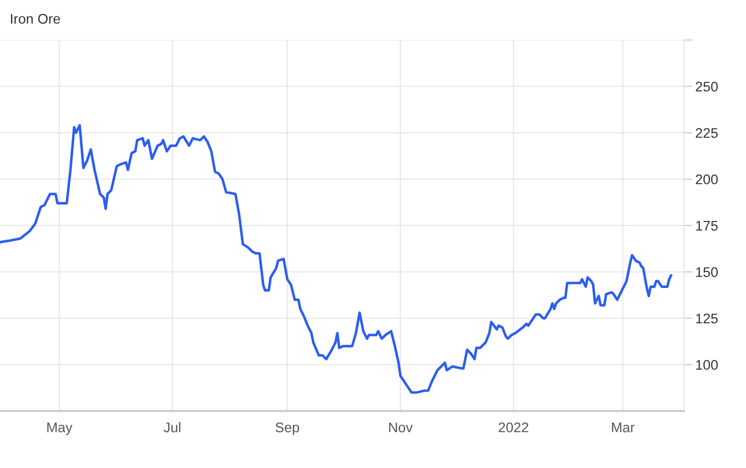 Image resolution: width=746 pixels, height=468 pixels. Describe the element at coordinates (59, 429) in the screenshot. I see `x-tick-label: May` at that location.